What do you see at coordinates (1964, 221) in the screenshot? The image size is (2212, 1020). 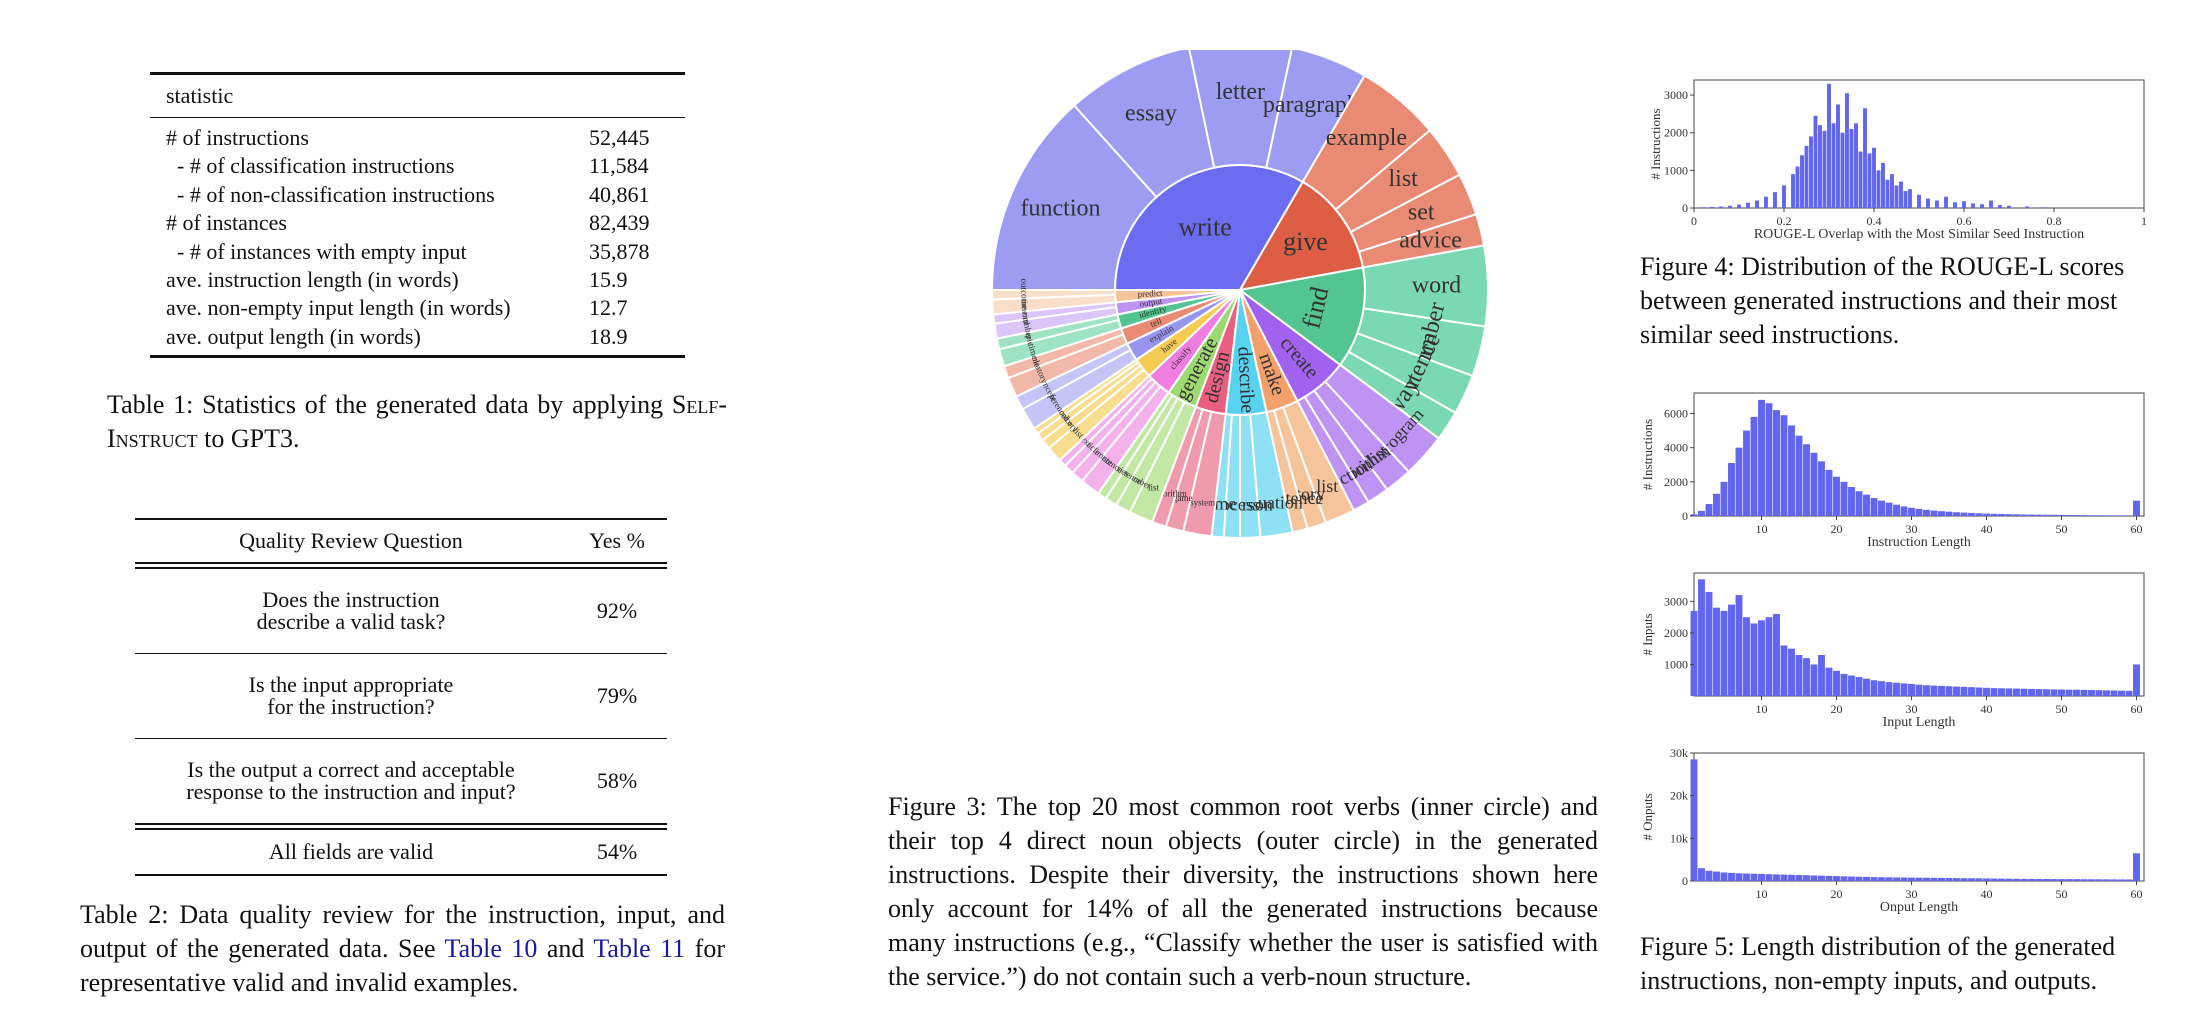 I see `x-tick-label: 0.6` at bounding box center [1964, 221].